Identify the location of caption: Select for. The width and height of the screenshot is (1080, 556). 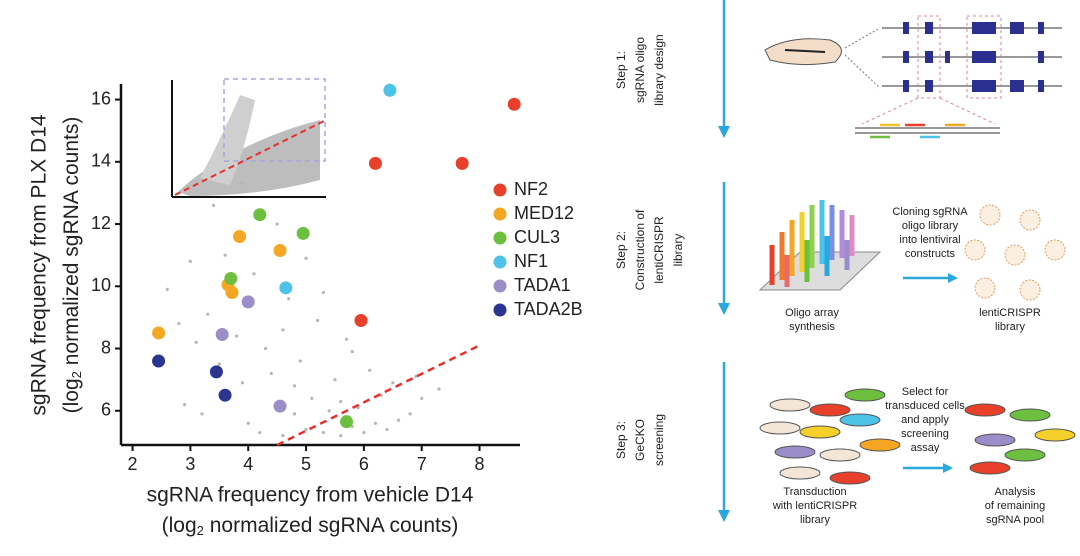
(925, 392).